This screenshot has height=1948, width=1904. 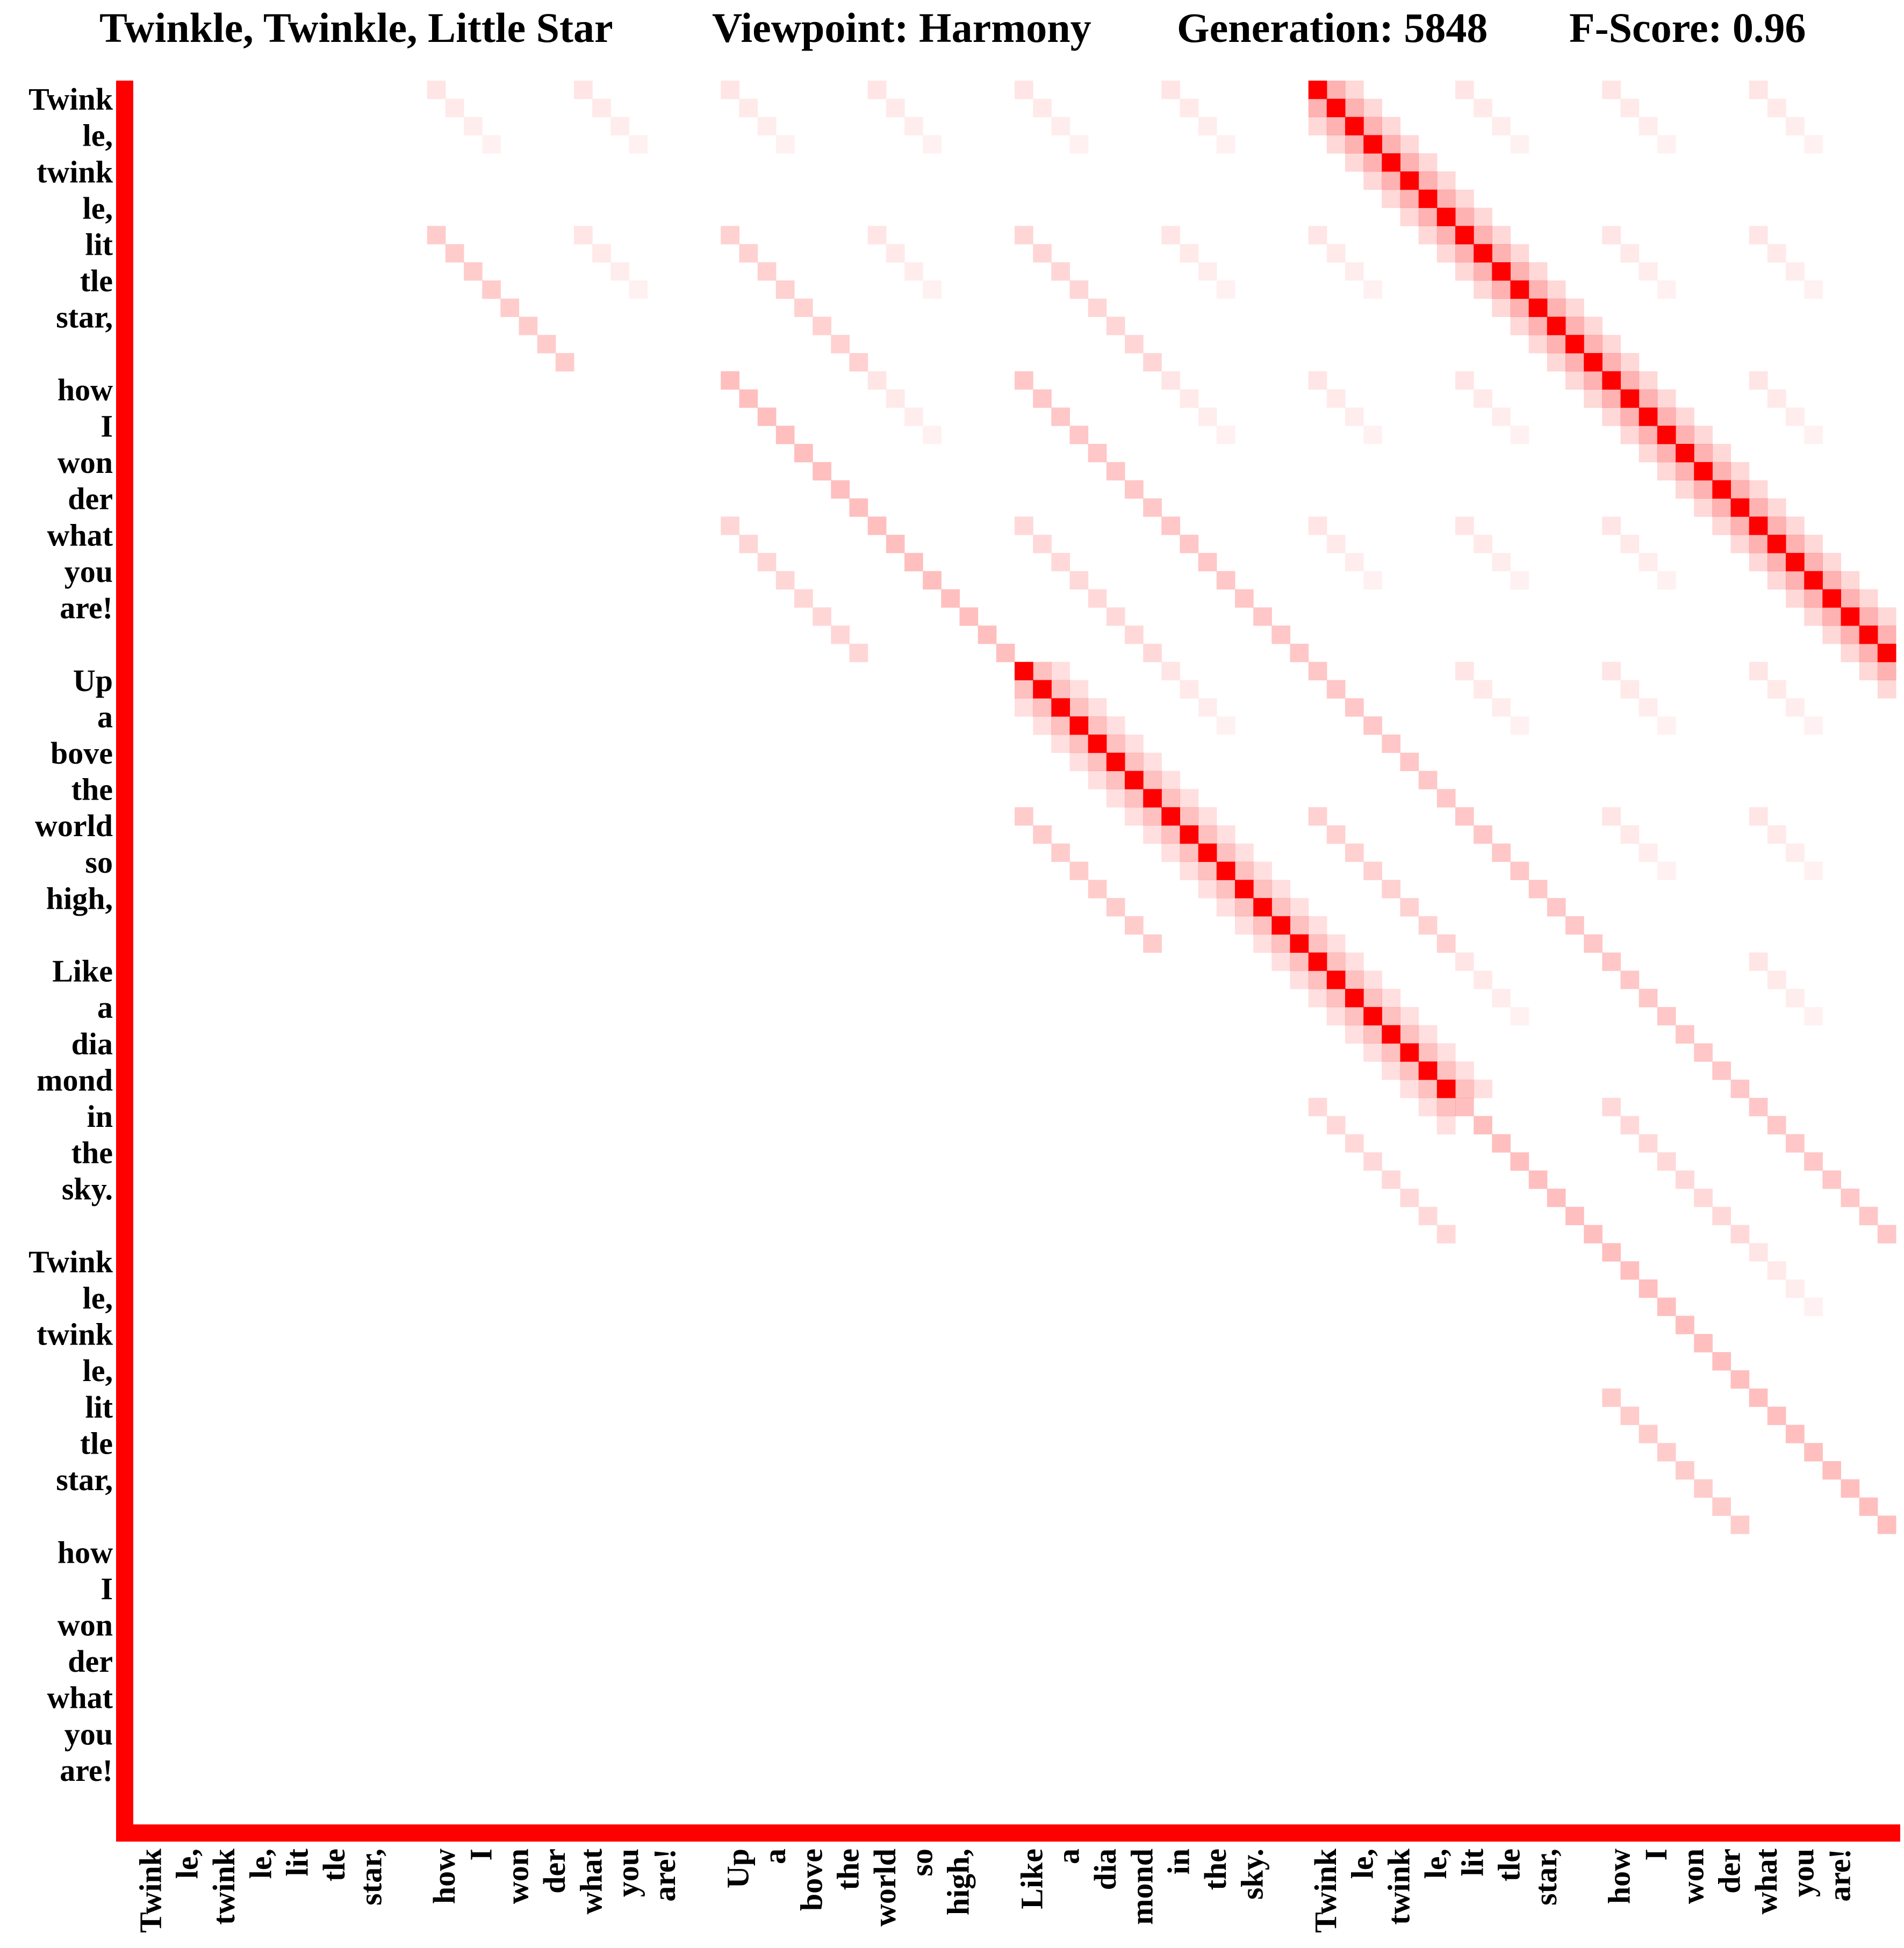 What do you see at coordinates (921, 1863) in the screenshot?
I see `x-tick-label: so` at bounding box center [921, 1863].